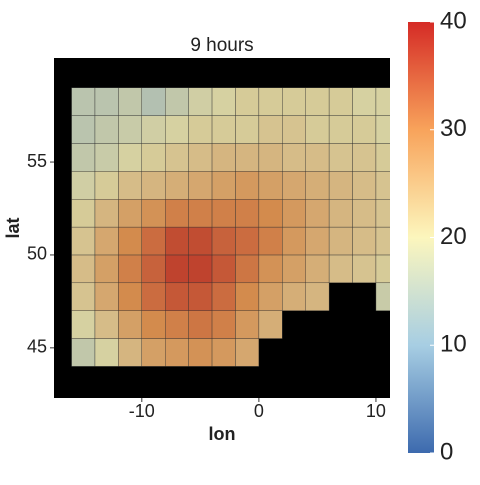  What do you see at coordinates (221, 45) in the screenshot?
I see `chart-title: 9 hours` at bounding box center [221, 45].